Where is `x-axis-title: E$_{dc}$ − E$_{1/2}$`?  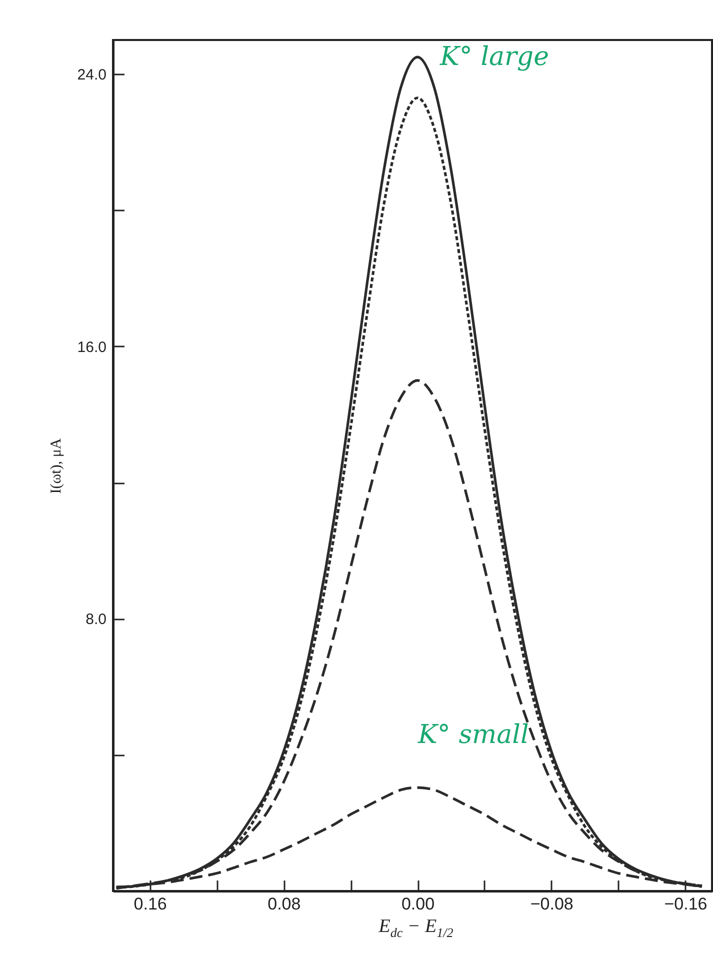 x-axis-title: E$_{dc}$ − E$_{1/2}$ is located at coordinates (416, 928).